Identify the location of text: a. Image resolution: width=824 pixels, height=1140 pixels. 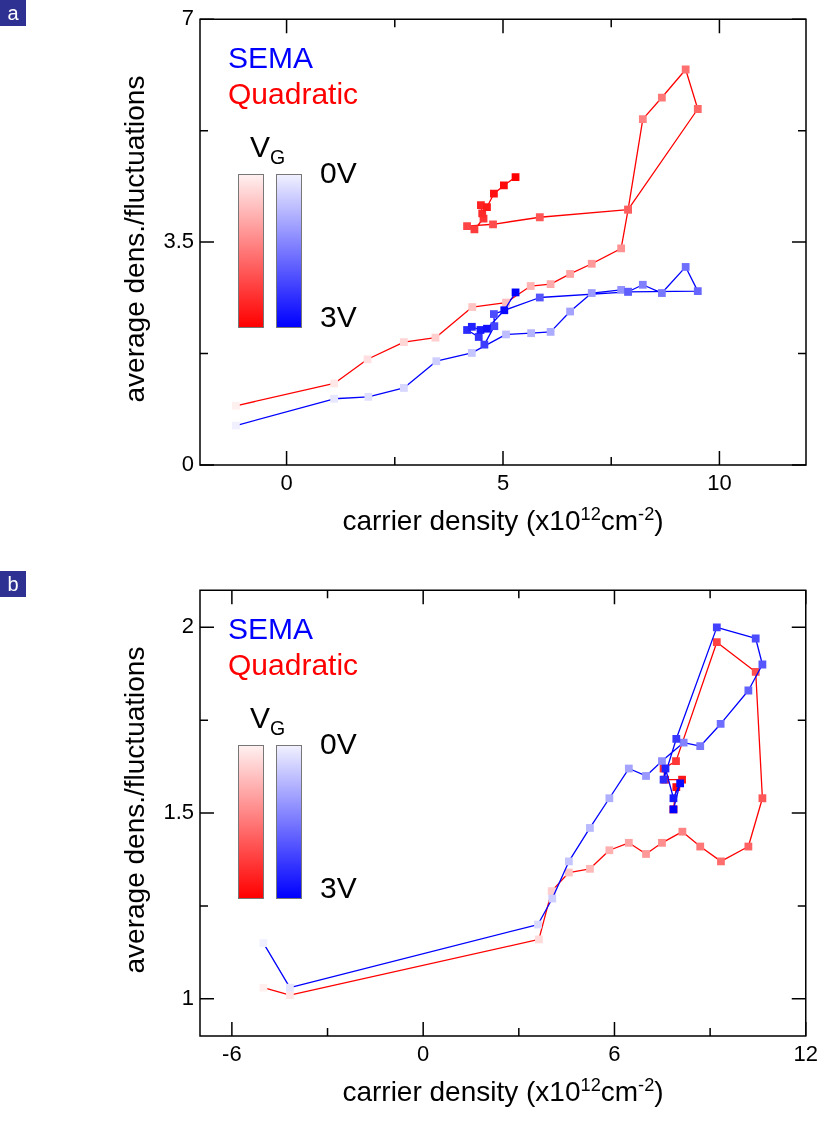
(13, 13).